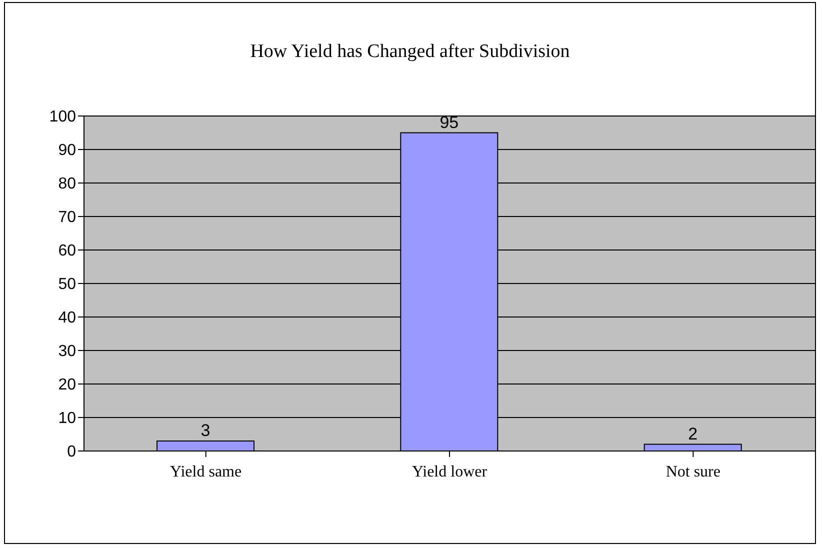  What do you see at coordinates (67, 151) in the screenshot?
I see `y-tick-label: 90` at bounding box center [67, 151].